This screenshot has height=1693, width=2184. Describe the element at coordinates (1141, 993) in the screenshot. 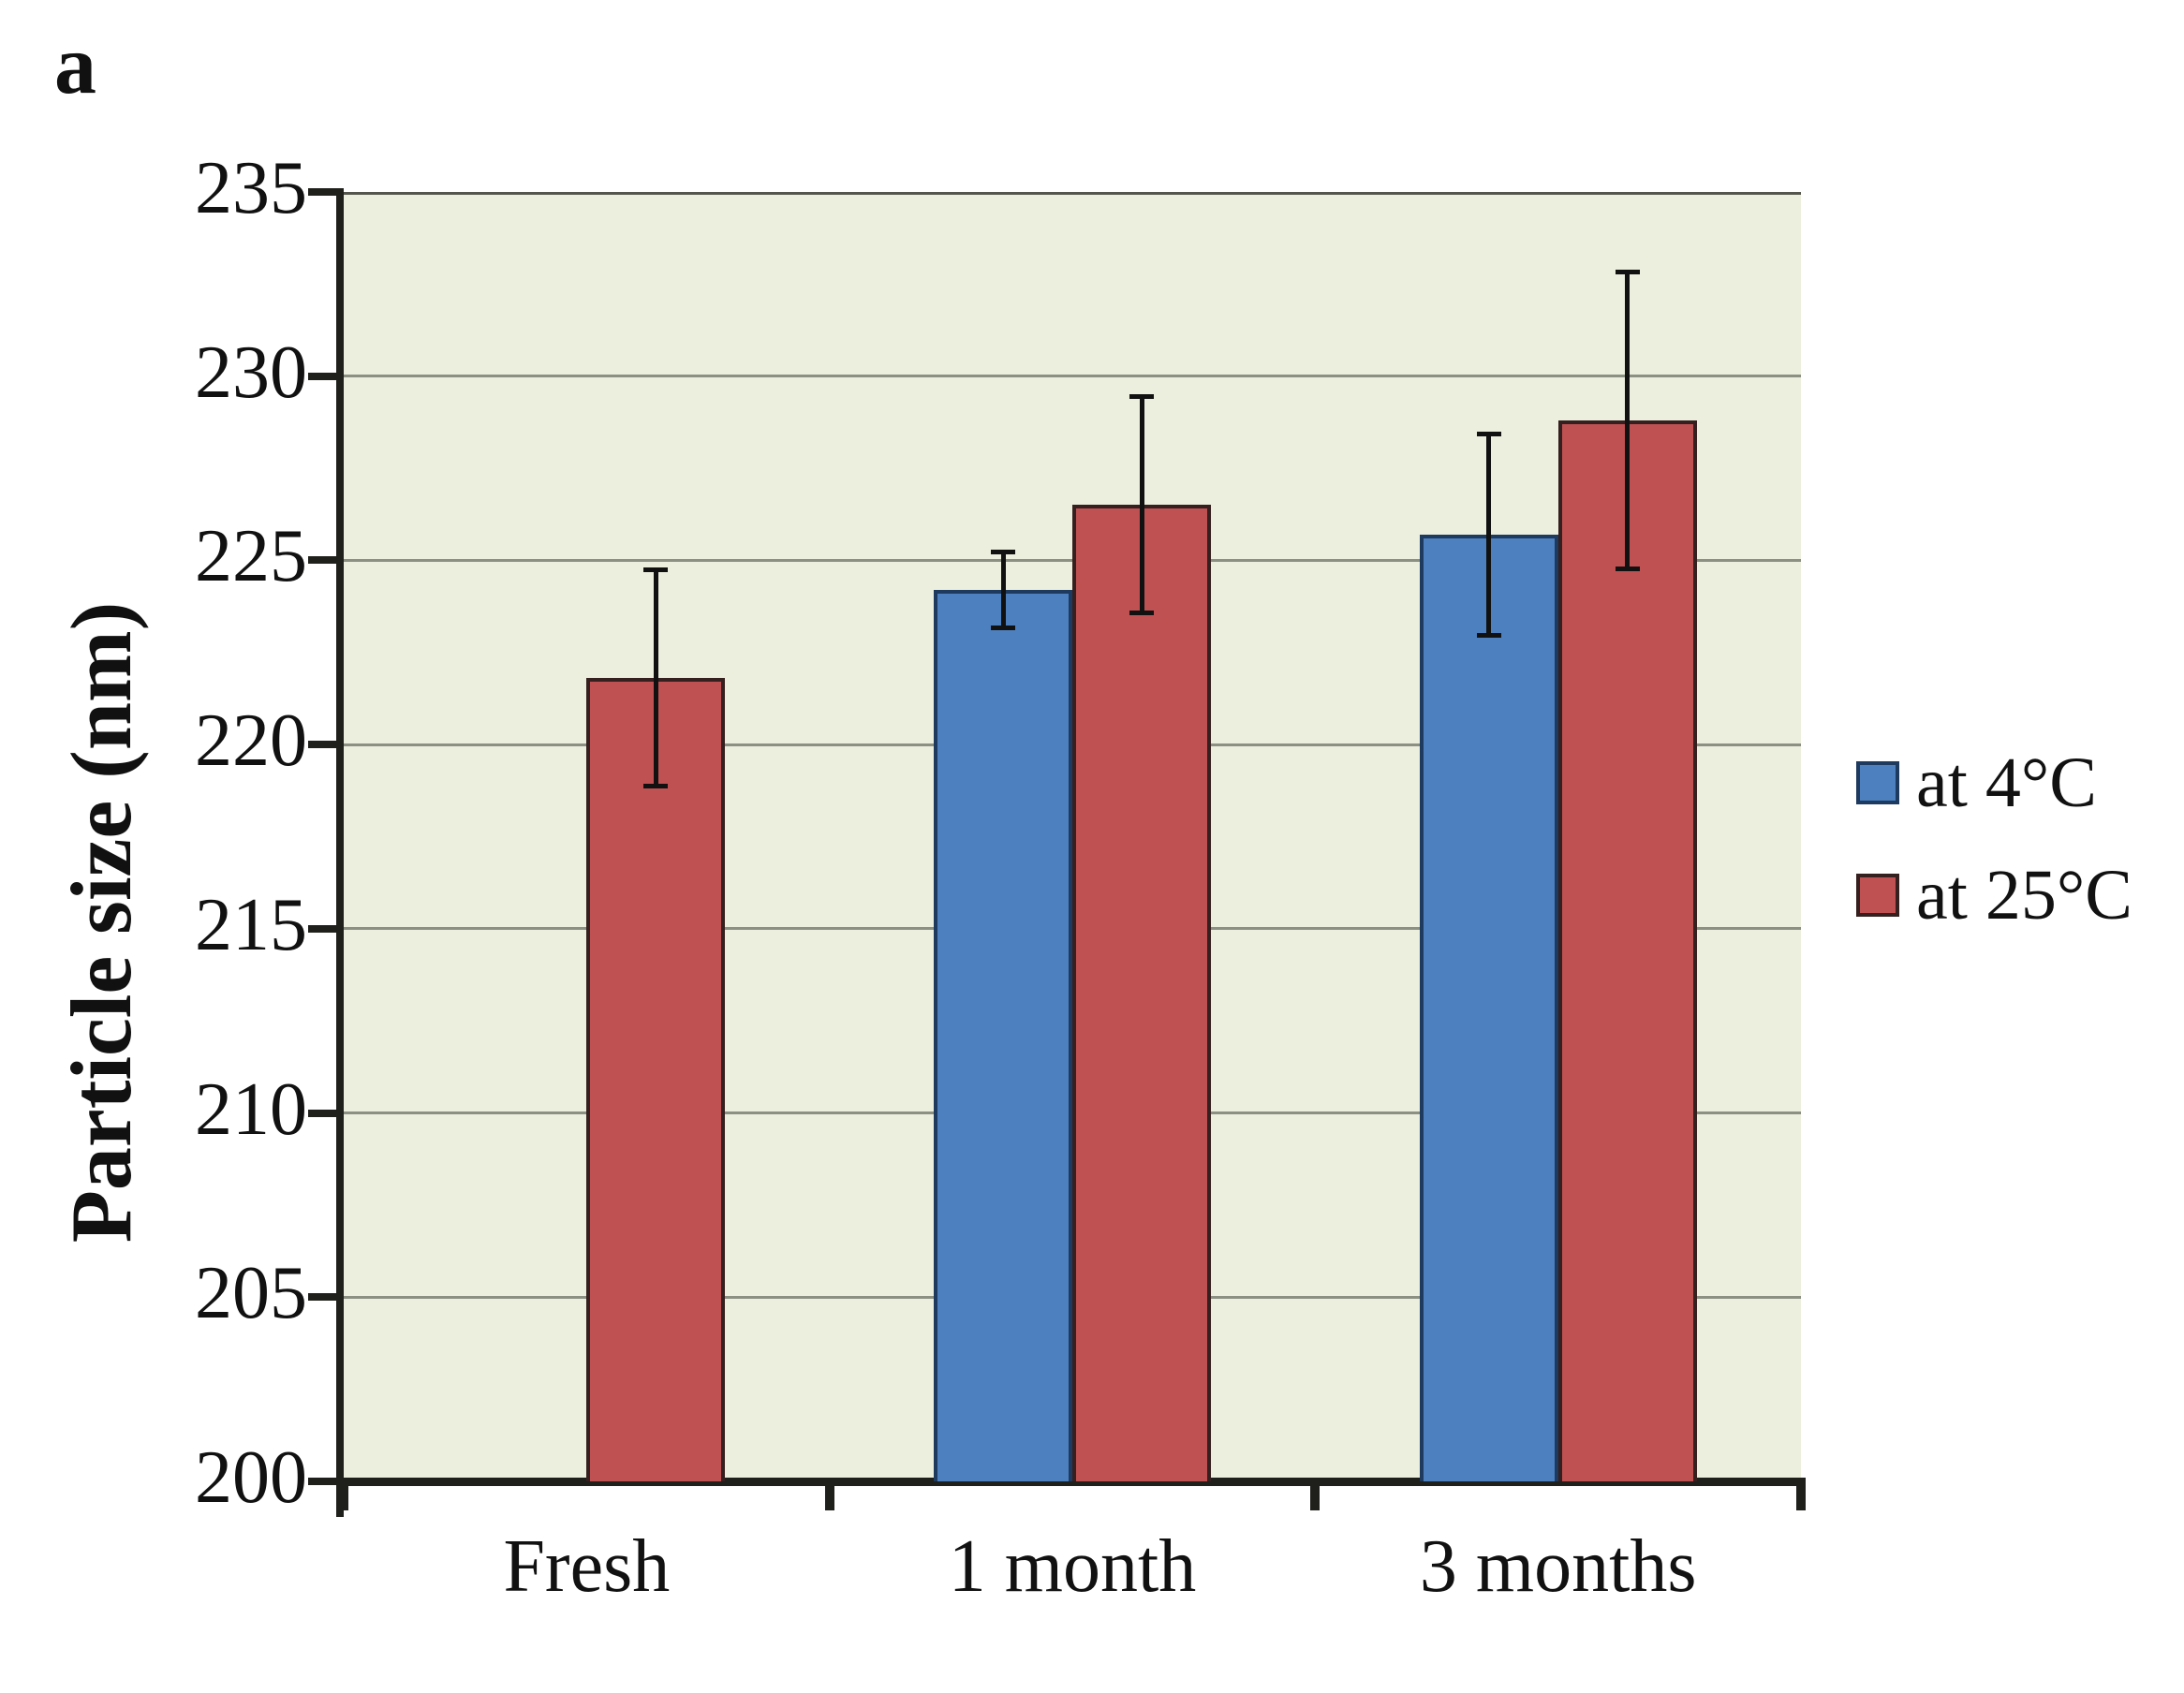

I see `bar-at-25°C-1-month` at that location.